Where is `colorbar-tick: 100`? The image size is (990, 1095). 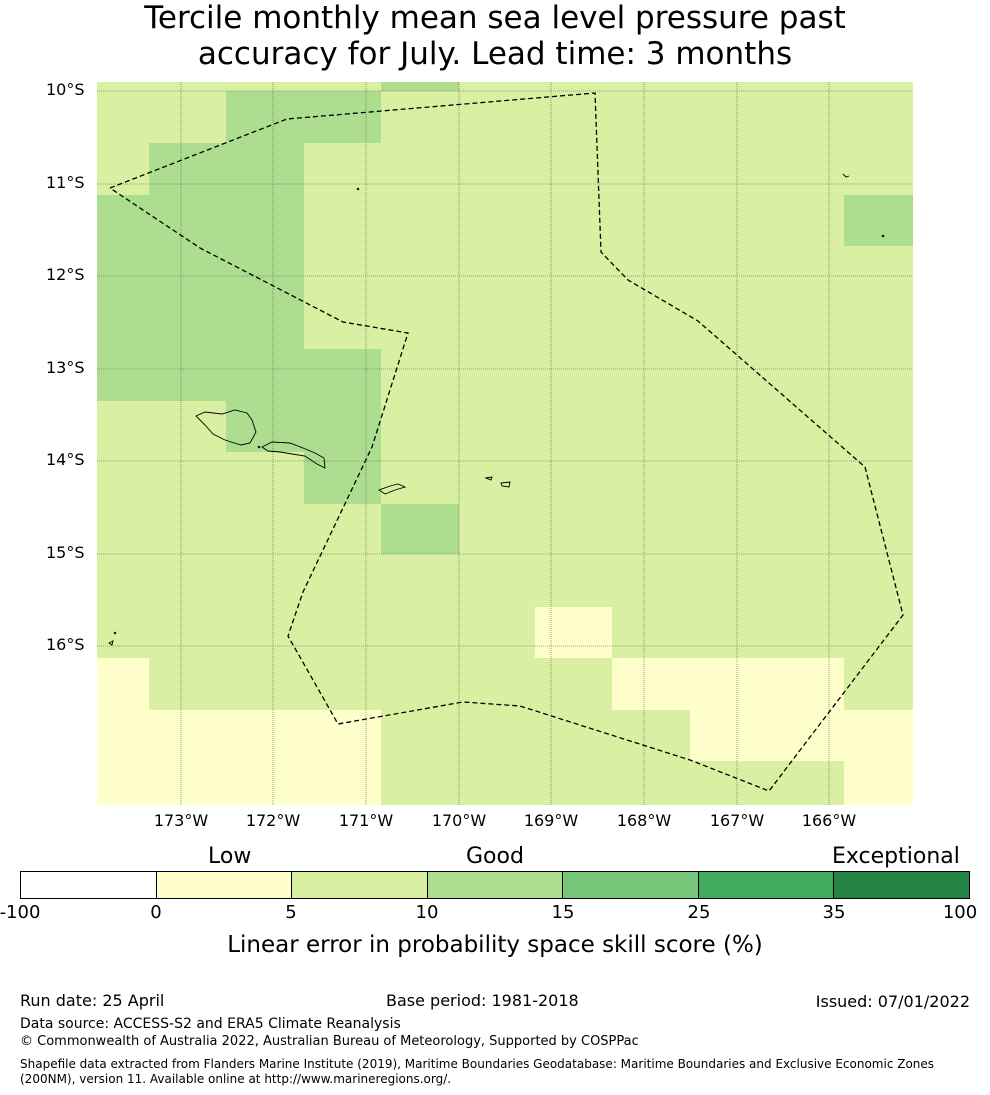 colorbar-tick: 100 is located at coordinates (960, 912).